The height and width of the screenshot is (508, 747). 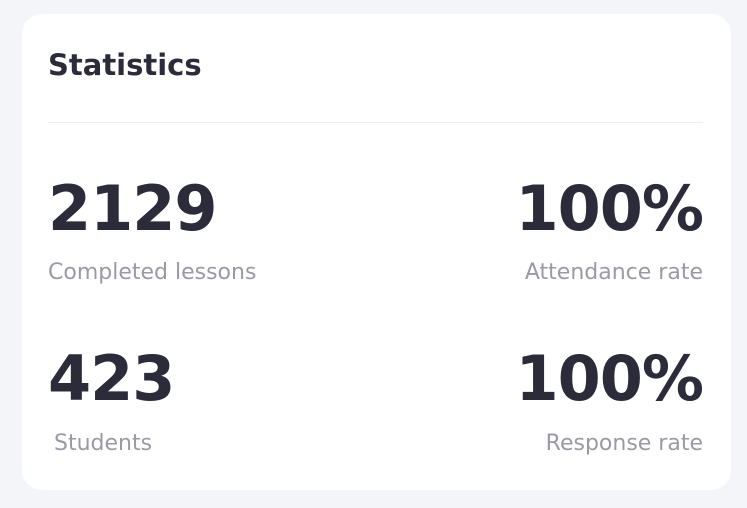 I want to click on stat-label: Attendance rate, so click(x=613, y=272).